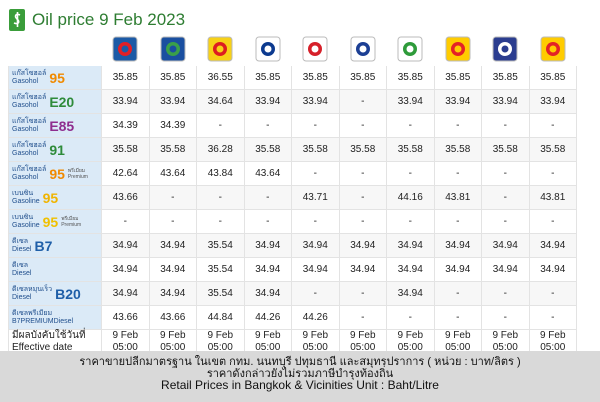  What do you see at coordinates (96, 20) in the screenshot?
I see `title-bar: Oil price 9 Feb 2023` at bounding box center [96, 20].